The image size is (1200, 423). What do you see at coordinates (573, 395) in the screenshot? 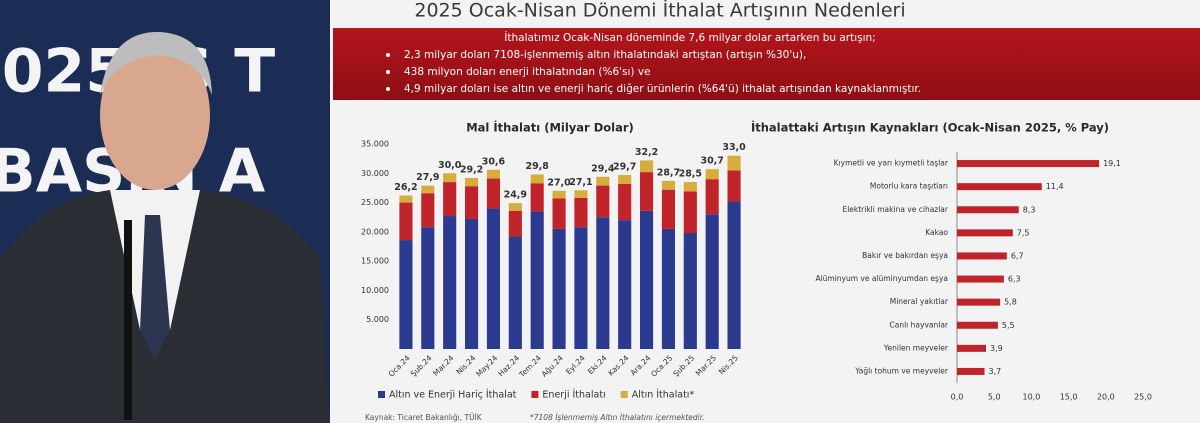
I see `legend-label: Enerji İthalatı` at bounding box center [573, 395].